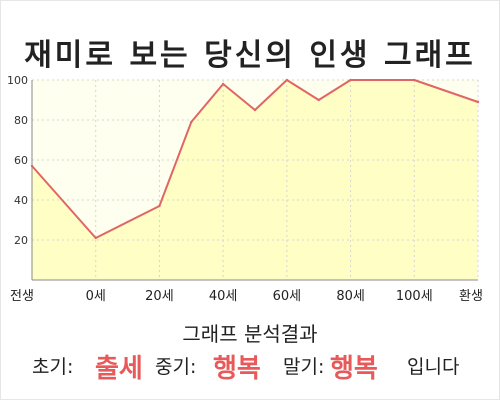  I want to click on x-tick-label: 0세, so click(96, 296).